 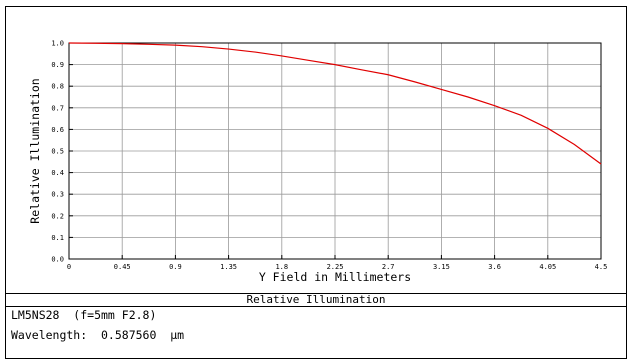 What do you see at coordinates (494, 267) in the screenshot?
I see `x-tick-label: 3.6` at bounding box center [494, 267].